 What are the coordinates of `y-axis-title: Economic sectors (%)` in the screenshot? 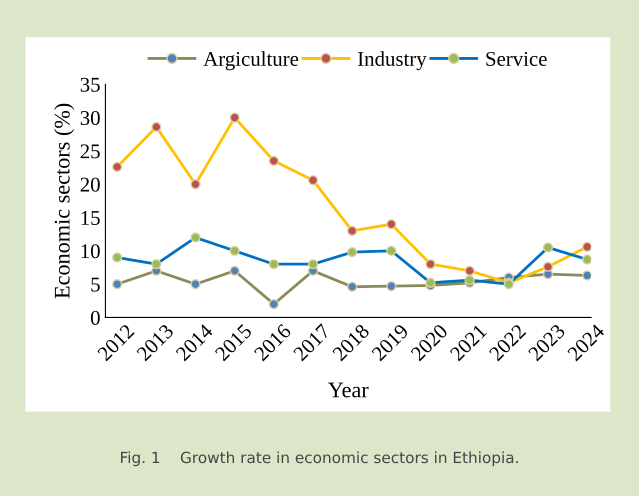 It's located at (64, 201).